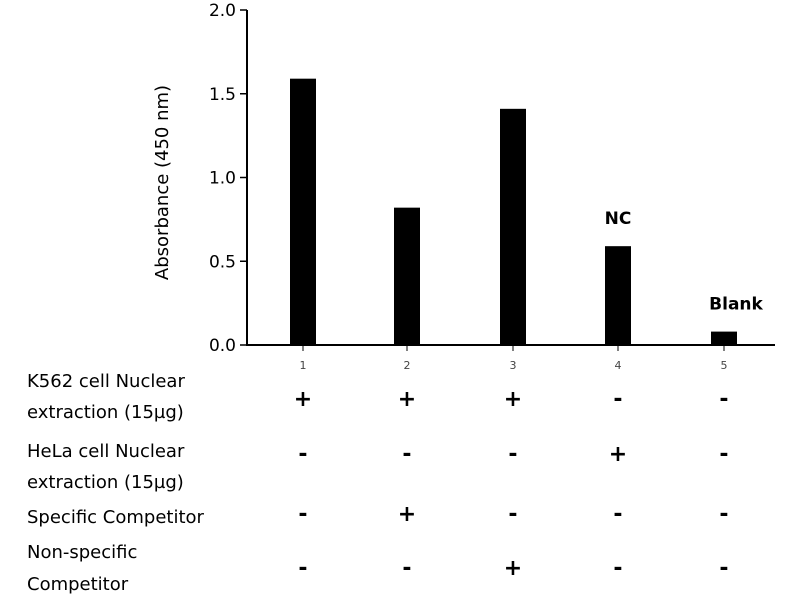  Describe the element at coordinates (513, 364) in the screenshot. I see `x-tick-label: 3` at that location.